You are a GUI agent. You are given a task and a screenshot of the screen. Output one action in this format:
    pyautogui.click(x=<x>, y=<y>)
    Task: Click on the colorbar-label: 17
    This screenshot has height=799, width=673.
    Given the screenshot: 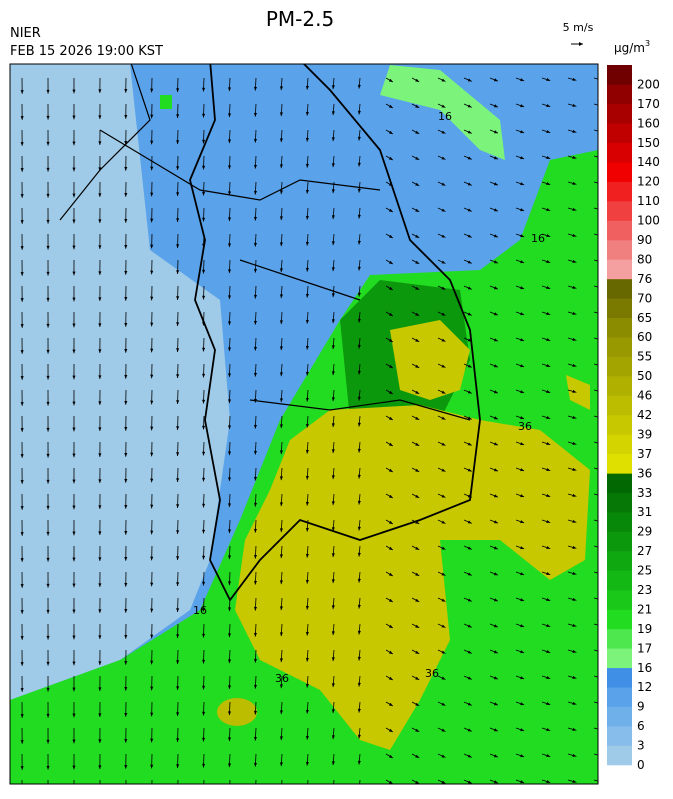 What is the action you would take?
    pyautogui.click(x=644, y=648)
    